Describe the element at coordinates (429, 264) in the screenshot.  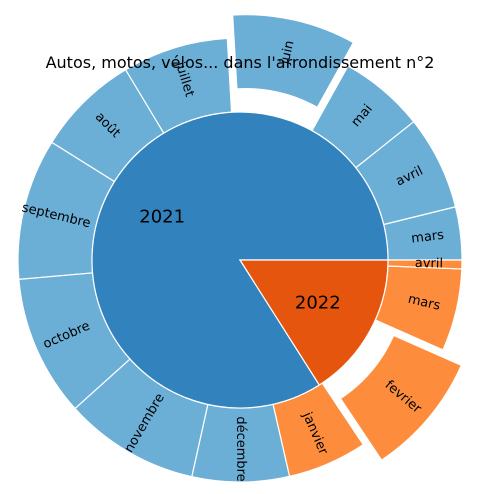
I see `outer-label-2022-avril: avril` at that location.